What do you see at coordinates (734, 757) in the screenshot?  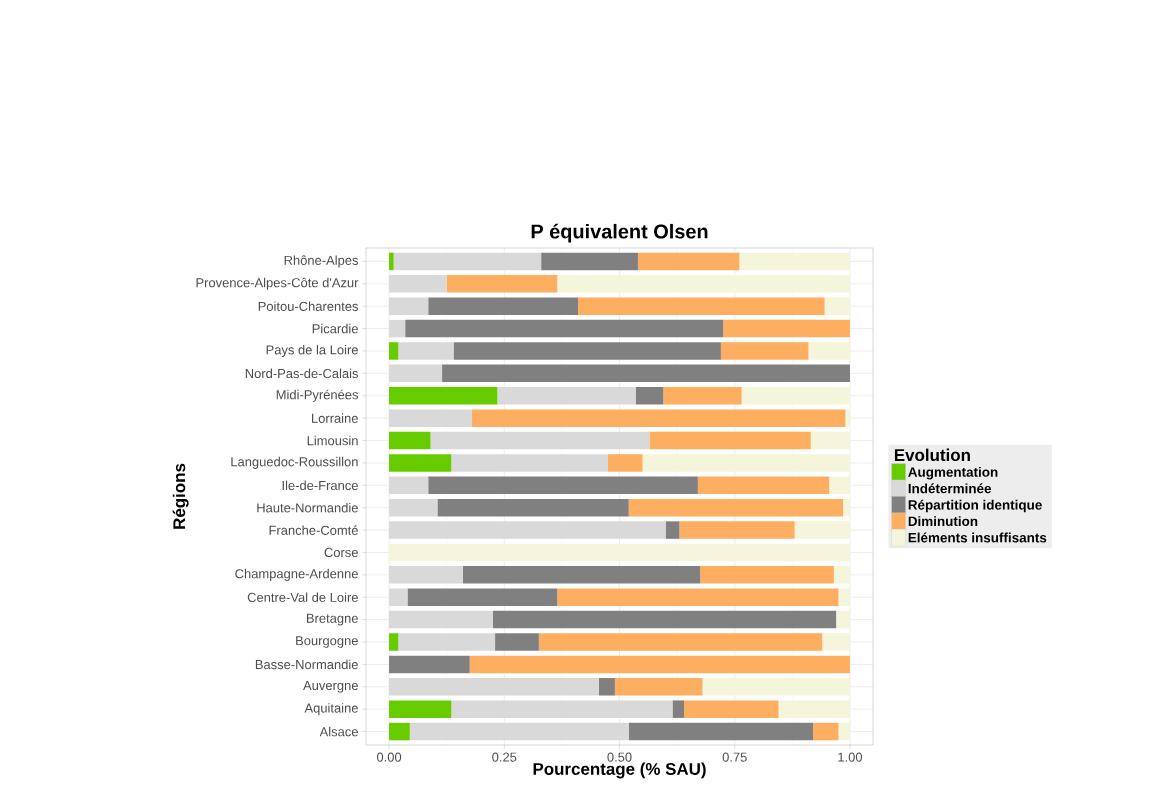 I see `x-tick-label: 0.75` at bounding box center [734, 757].